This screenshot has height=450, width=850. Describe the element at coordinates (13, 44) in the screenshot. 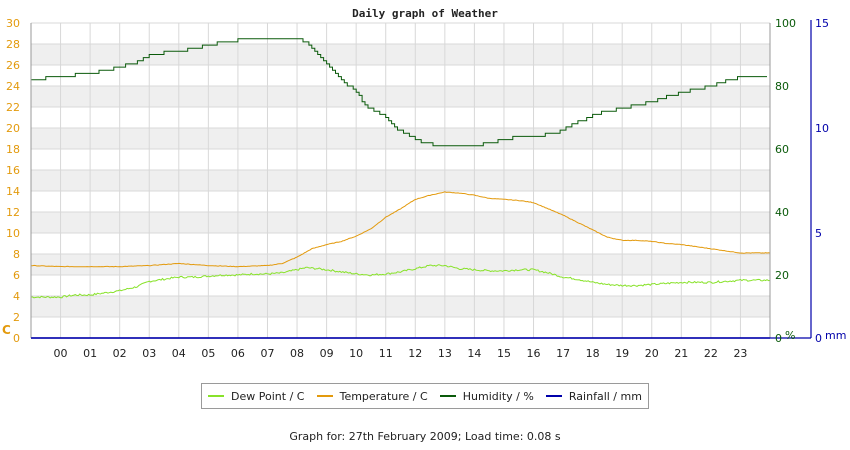

I see `y-tick-label-temperature: 28` at that location.